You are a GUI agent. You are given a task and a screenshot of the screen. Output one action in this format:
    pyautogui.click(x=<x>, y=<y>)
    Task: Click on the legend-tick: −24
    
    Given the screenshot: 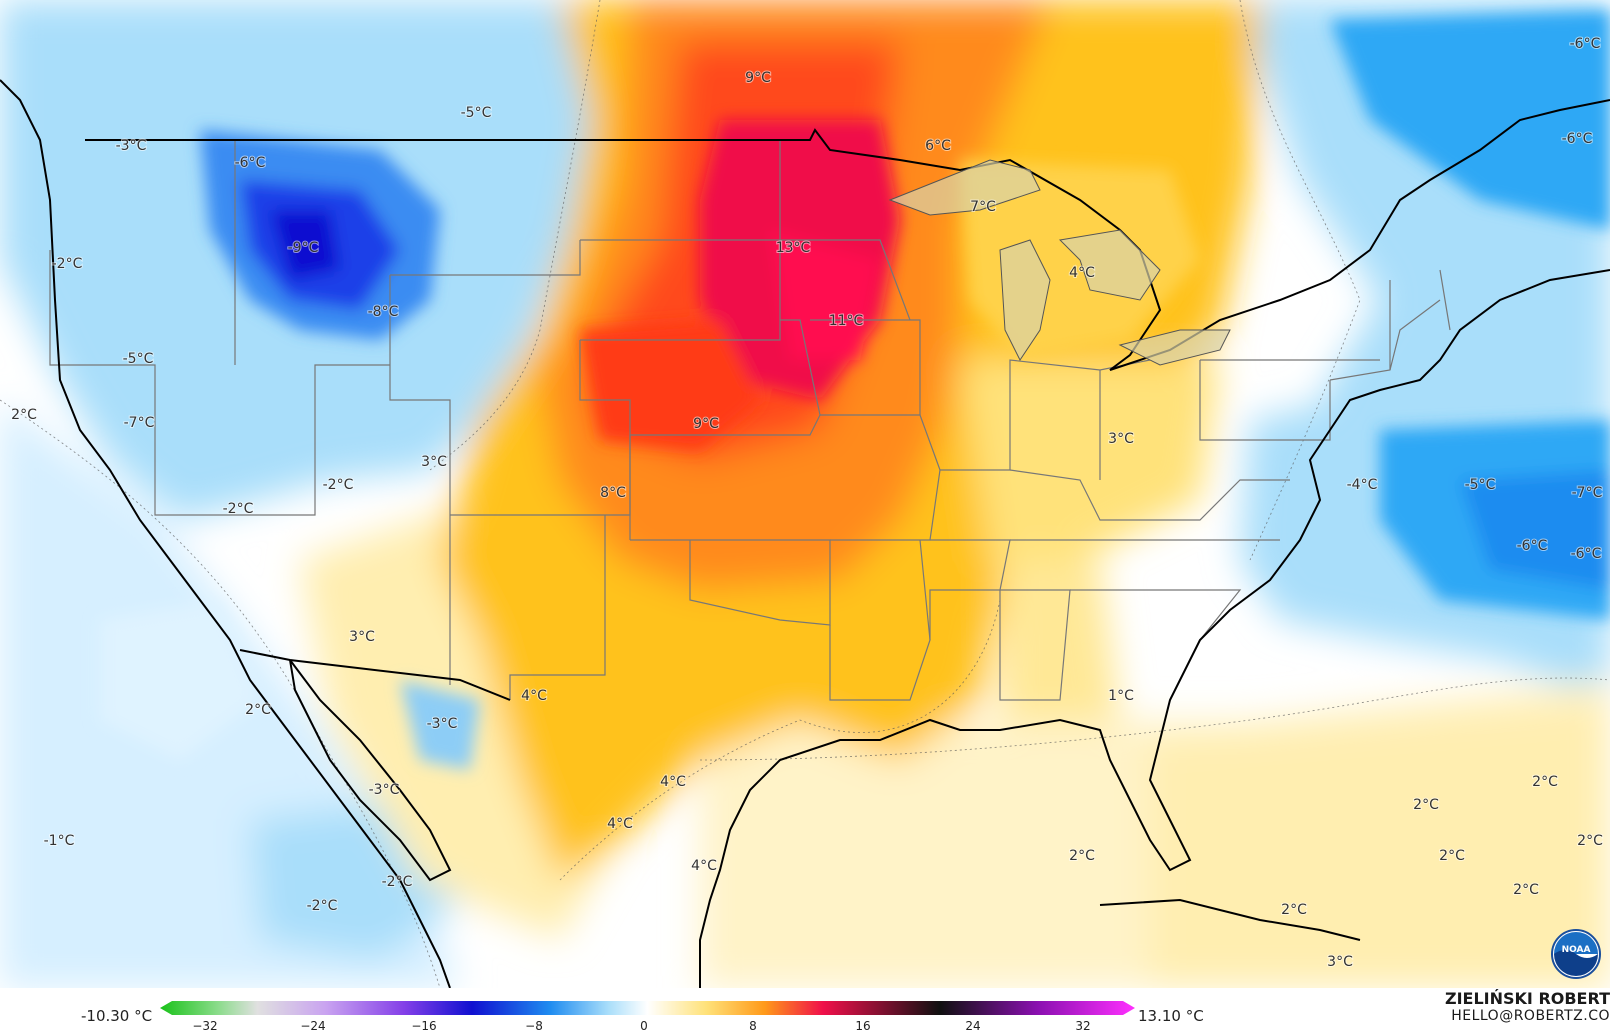 What is the action you would take?
    pyautogui.click(x=313, y=1026)
    